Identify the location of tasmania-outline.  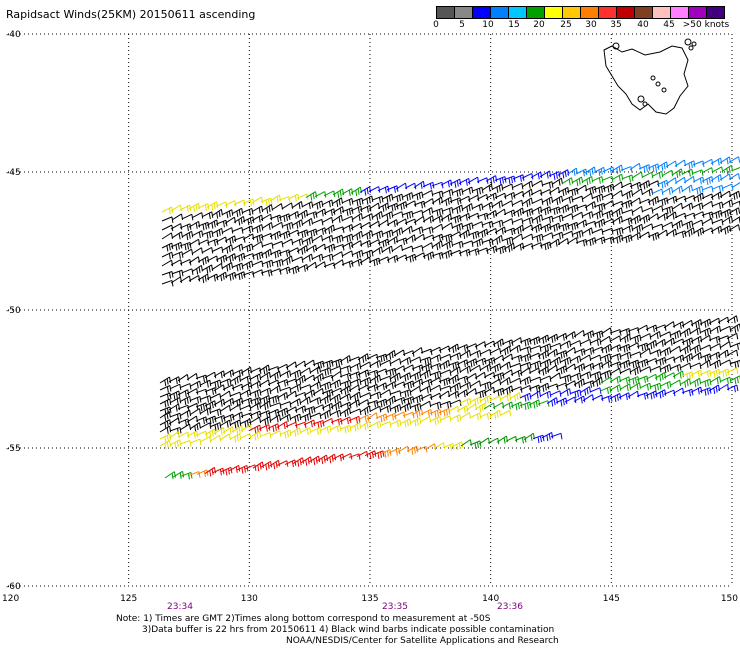
(646, 80).